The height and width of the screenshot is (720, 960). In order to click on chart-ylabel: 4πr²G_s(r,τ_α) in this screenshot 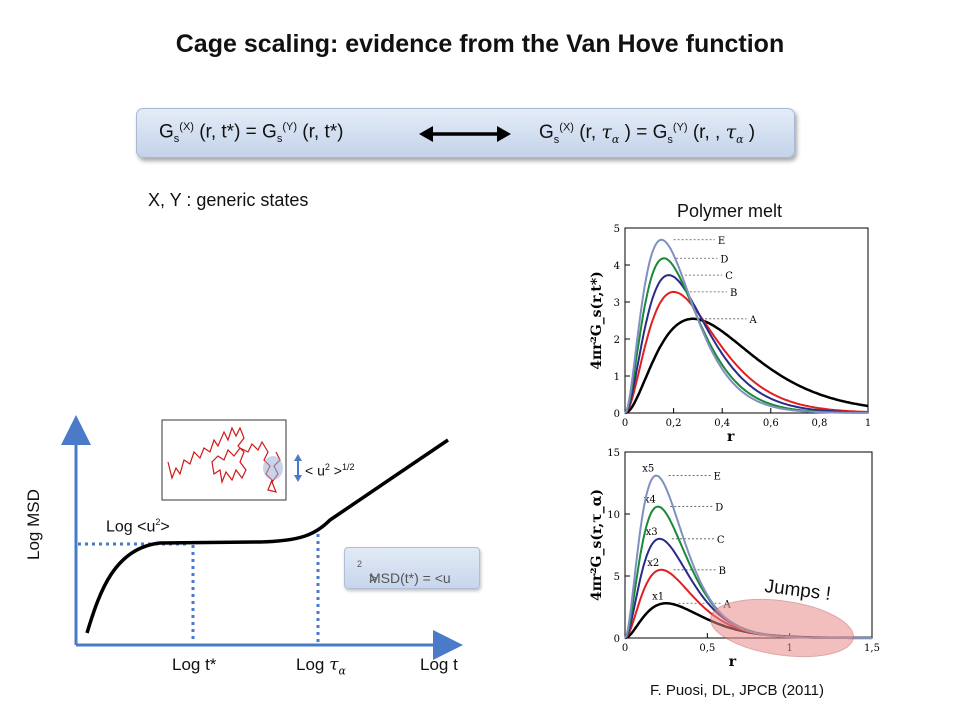, I will do `click(597, 545)`.